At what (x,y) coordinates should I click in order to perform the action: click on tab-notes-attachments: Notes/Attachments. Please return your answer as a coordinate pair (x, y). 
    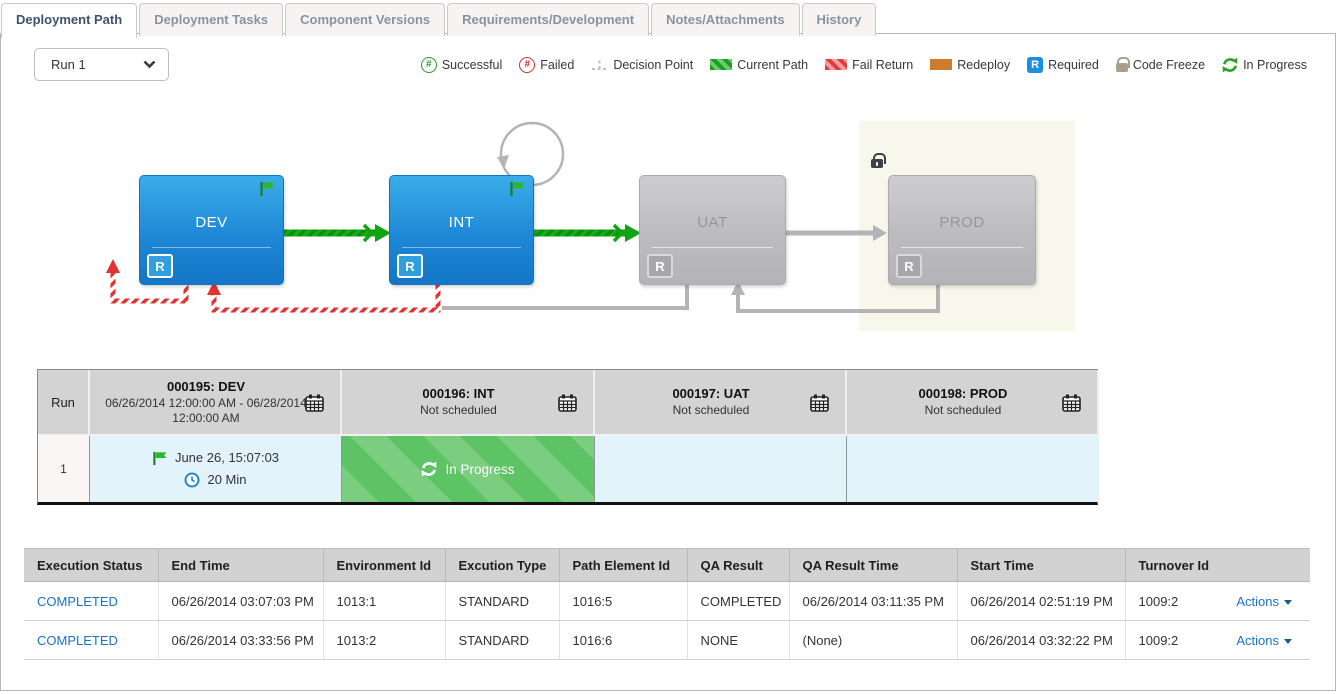
    Looking at the image, I should click on (725, 19).